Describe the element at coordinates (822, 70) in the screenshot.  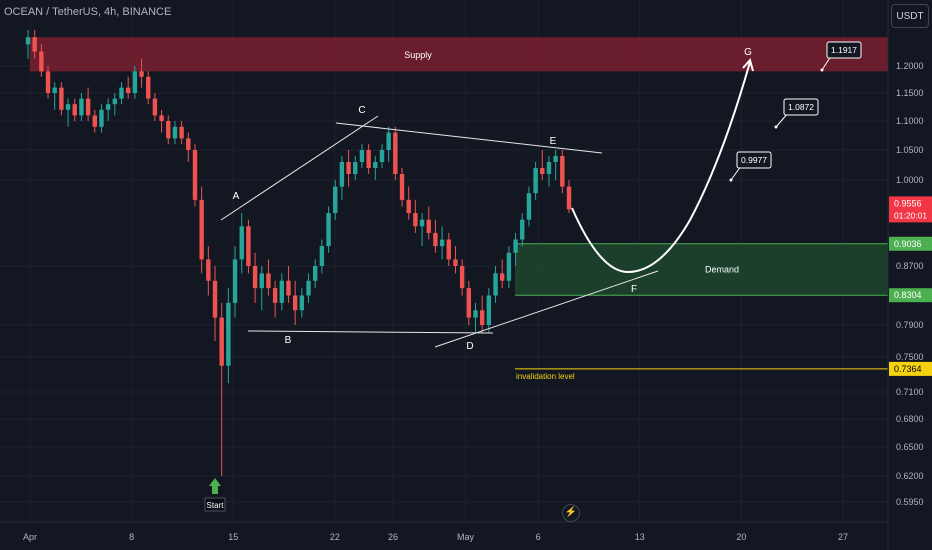
I see `target-dot` at that location.